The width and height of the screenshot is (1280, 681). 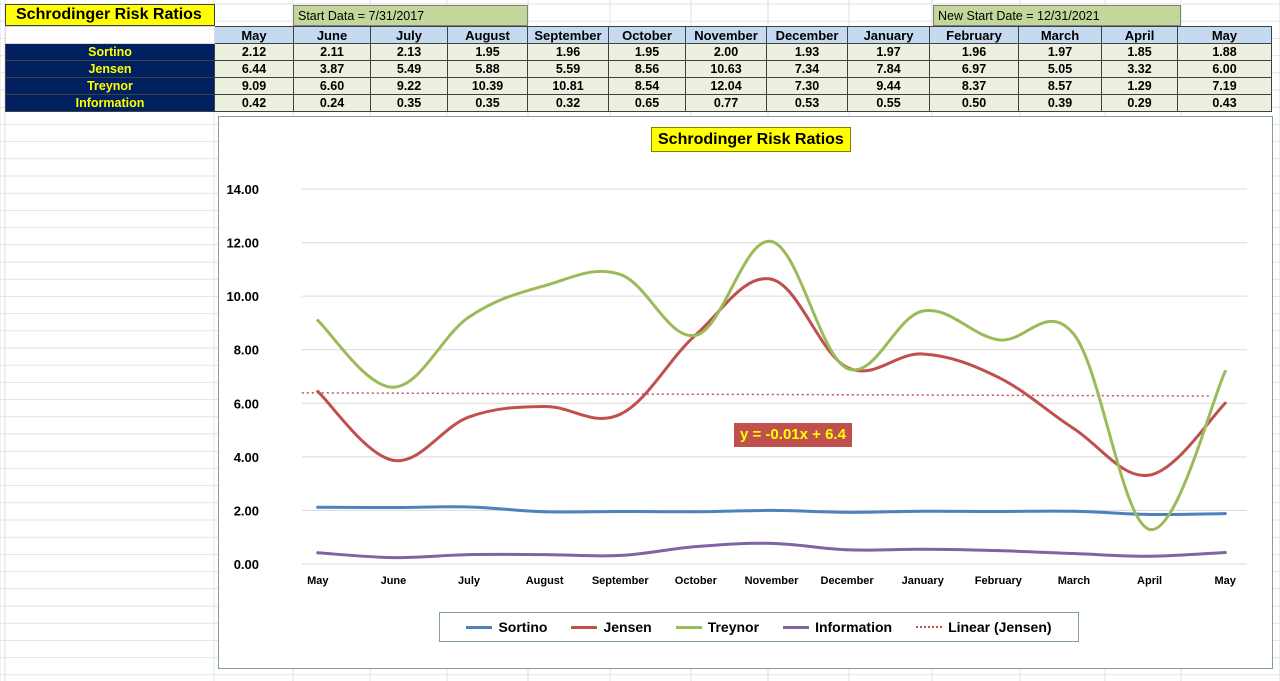 What do you see at coordinates (1060, 86) in the screenshot?
I see `table-cell: 8.57` at bounding box center [1060, 86].